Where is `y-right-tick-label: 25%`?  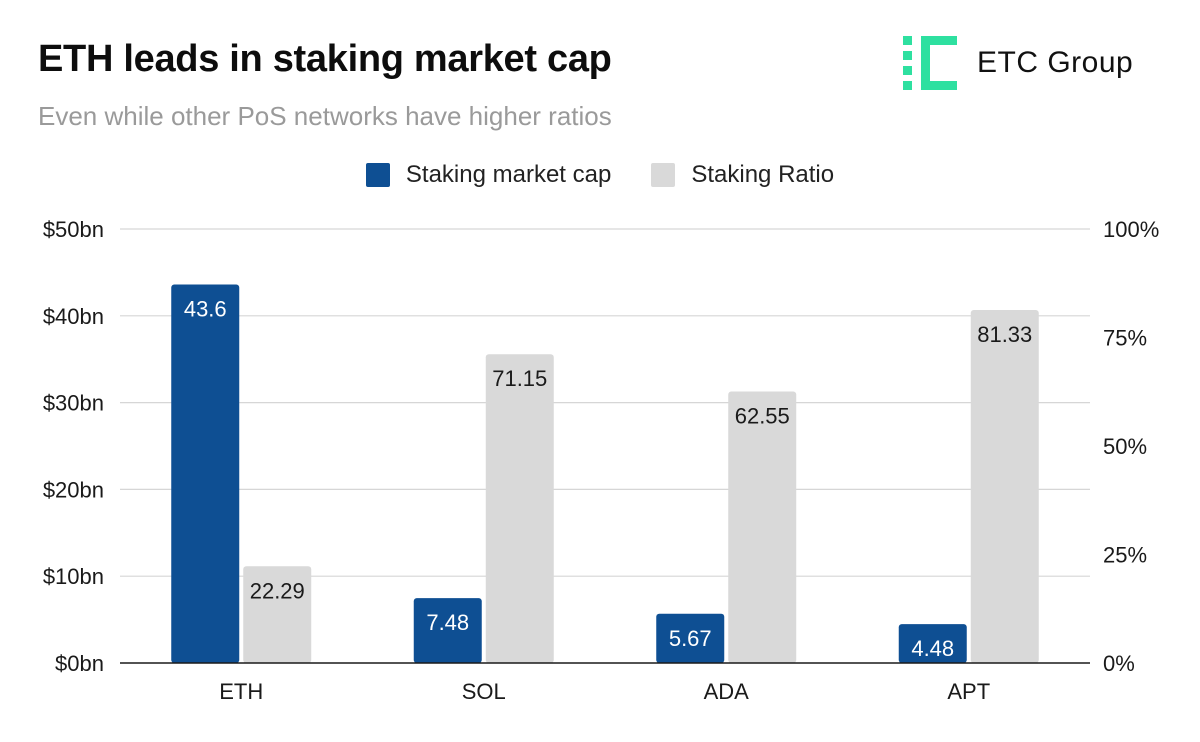
y-right-tick-label: 25% is located at coordinates (1125, 555).